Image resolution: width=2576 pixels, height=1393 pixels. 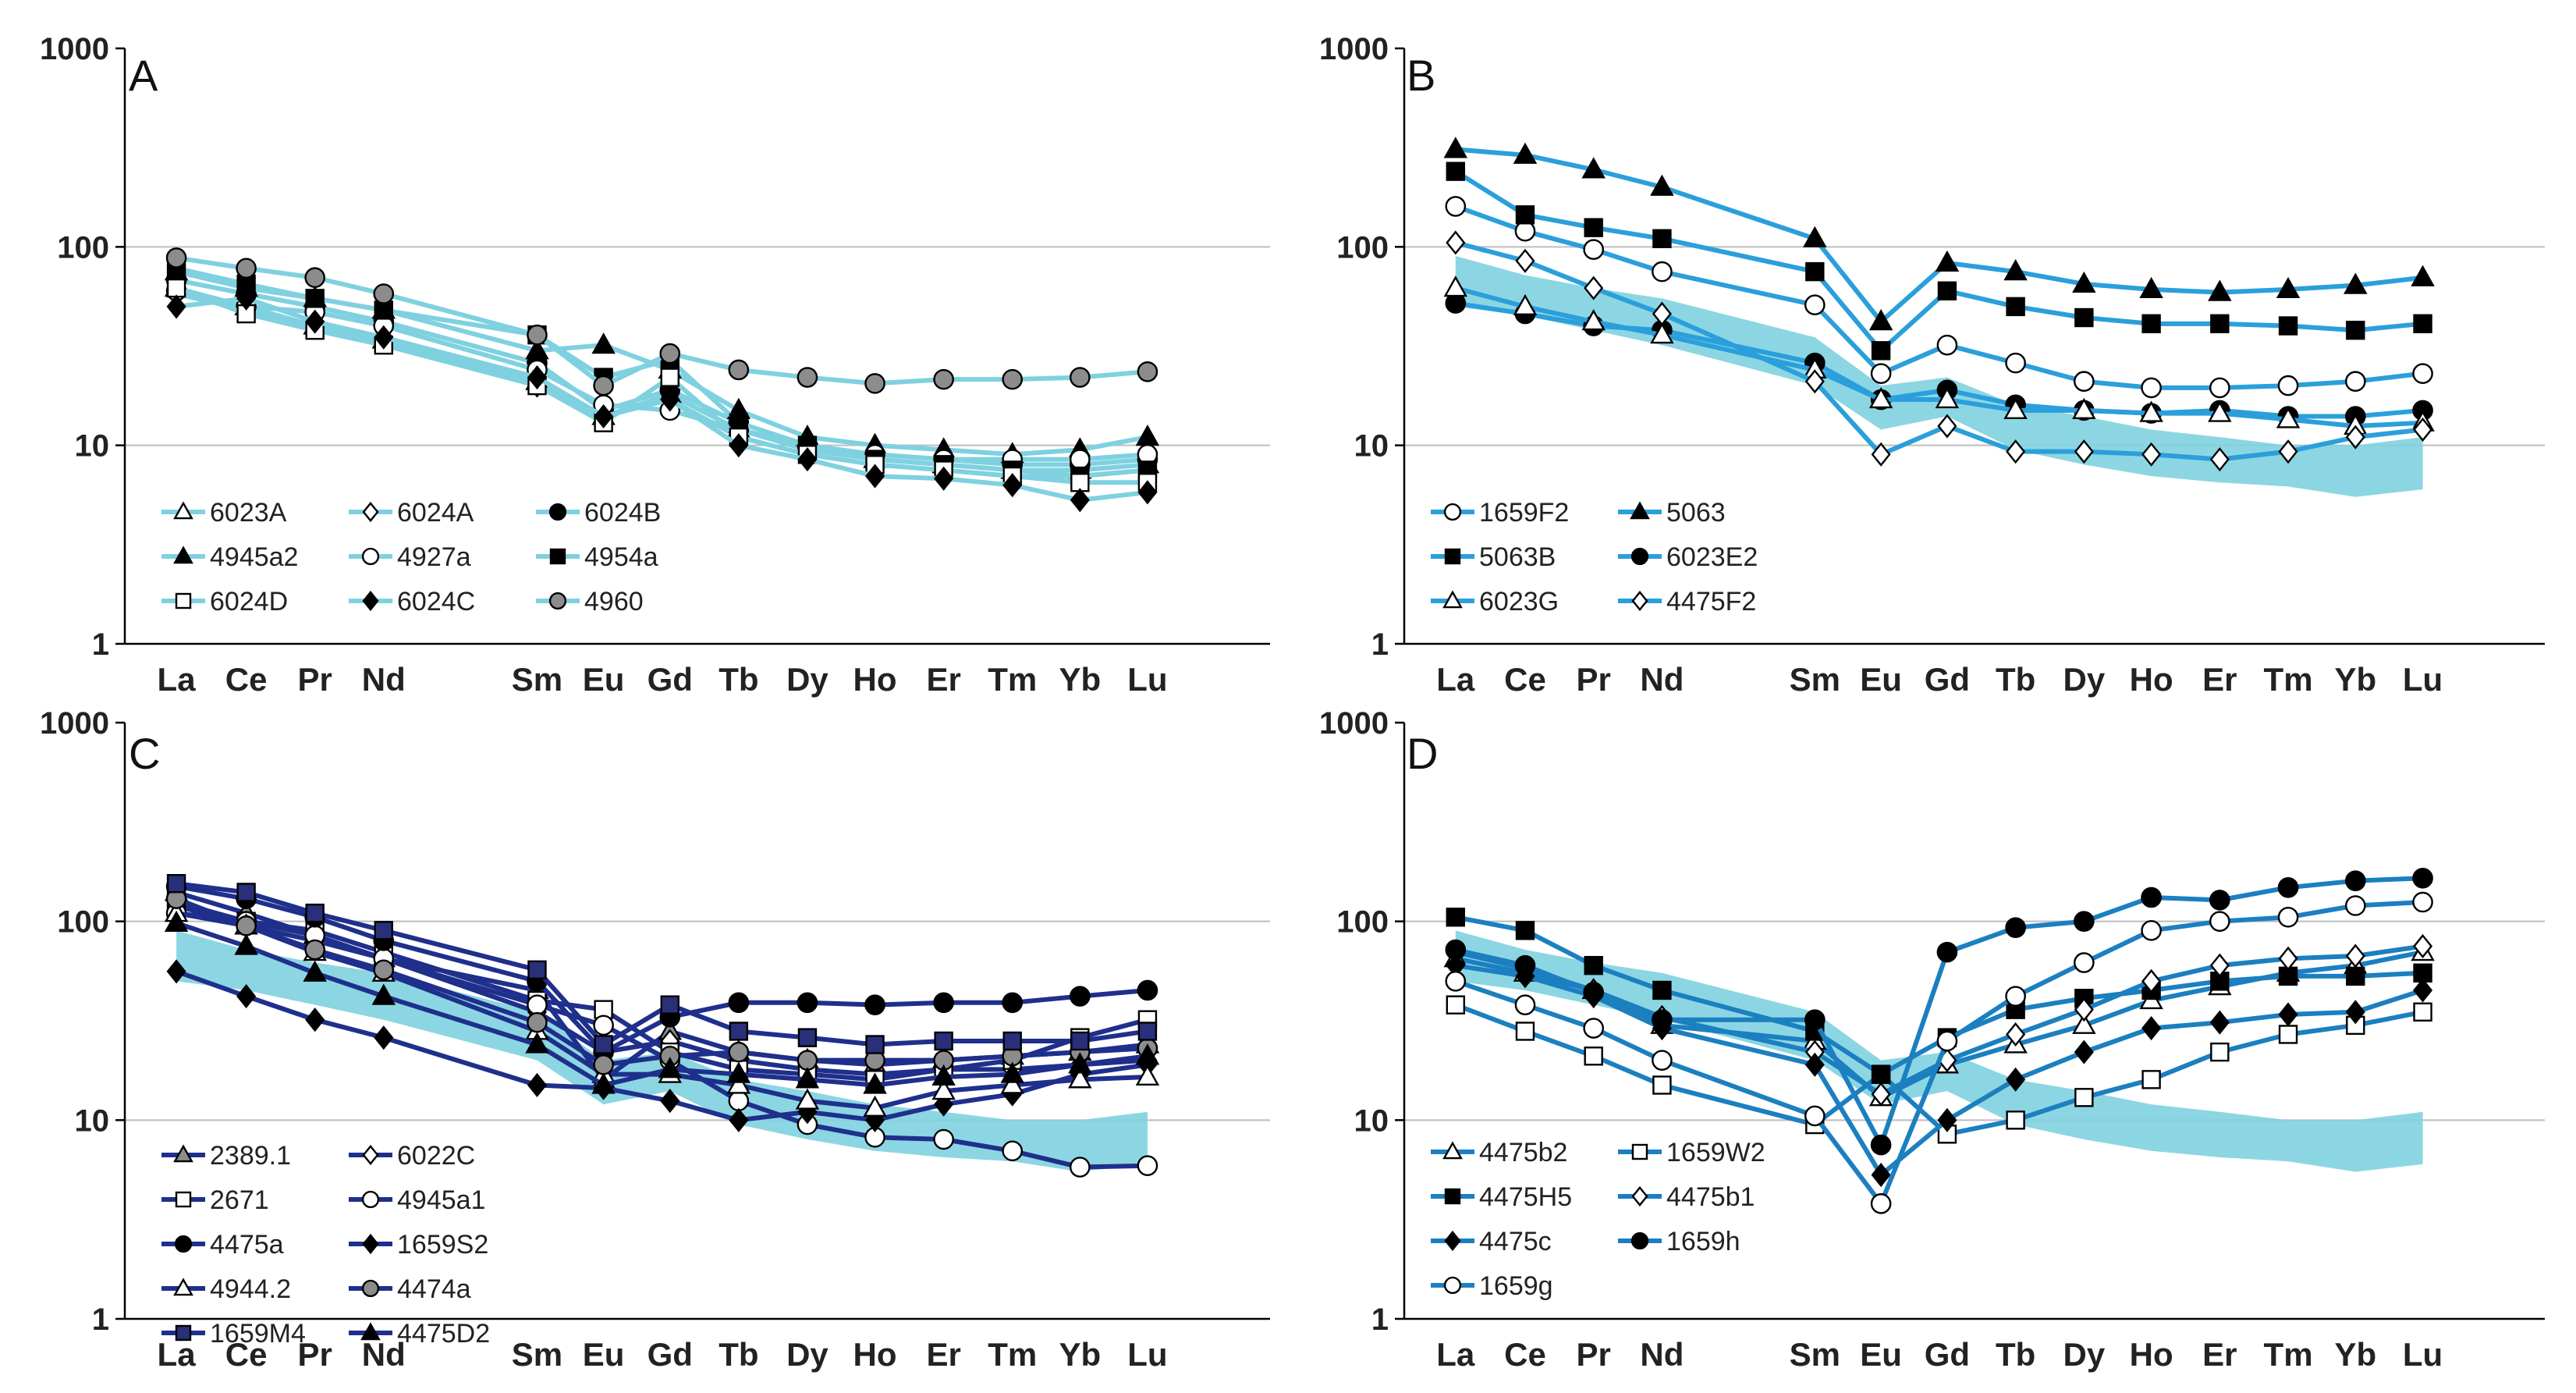 I want to click on x-tick-label: Dy, so click(x=807, y=1355).